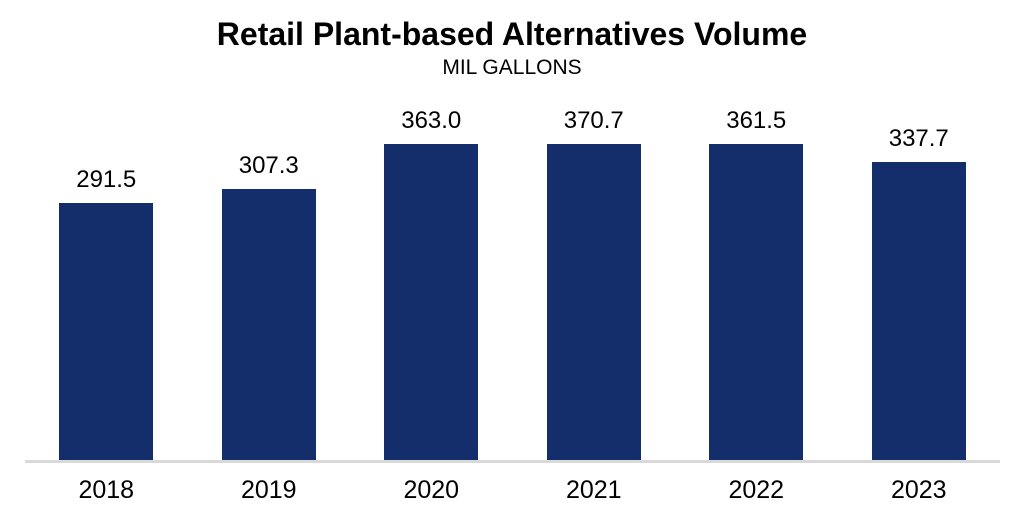 This screenshot has height=523, width=1024. Describe the element at coordinates (756, 120) in the screenshot. I see `bar-value-label: 361.5` at that location.